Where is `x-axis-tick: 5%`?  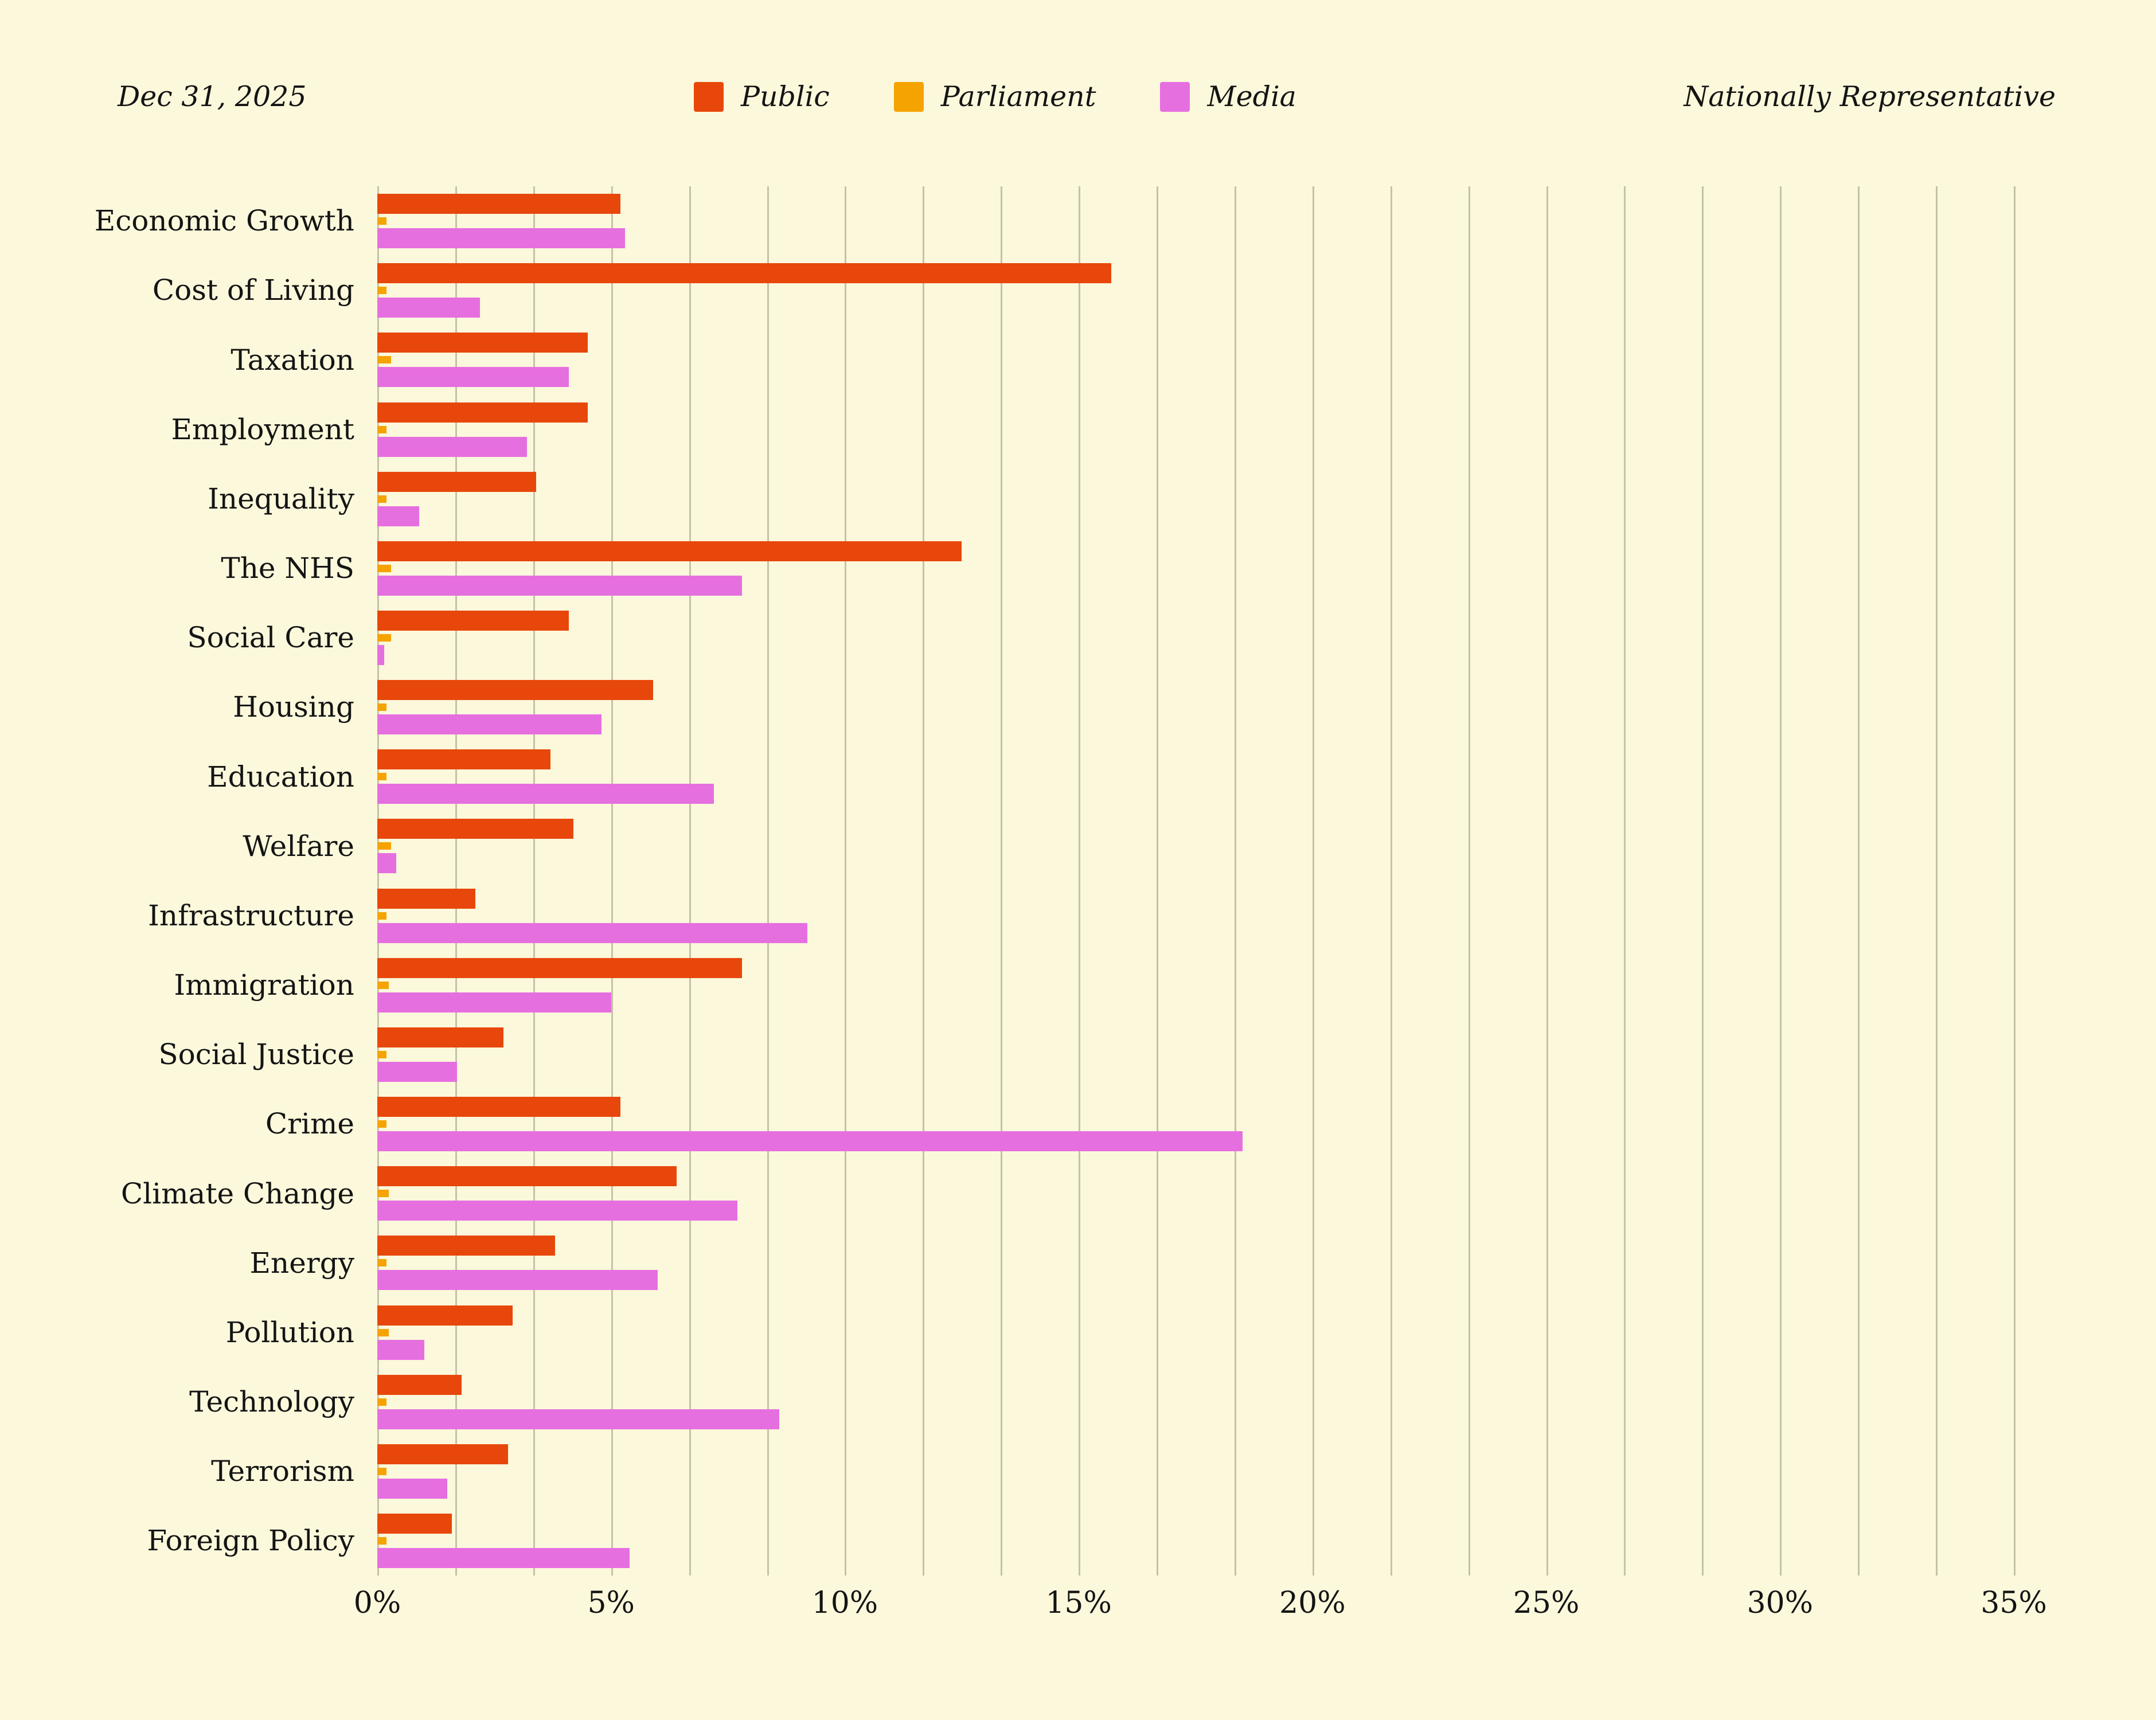 x-axis-tick: 5% is located at coordinates (611, 1603).